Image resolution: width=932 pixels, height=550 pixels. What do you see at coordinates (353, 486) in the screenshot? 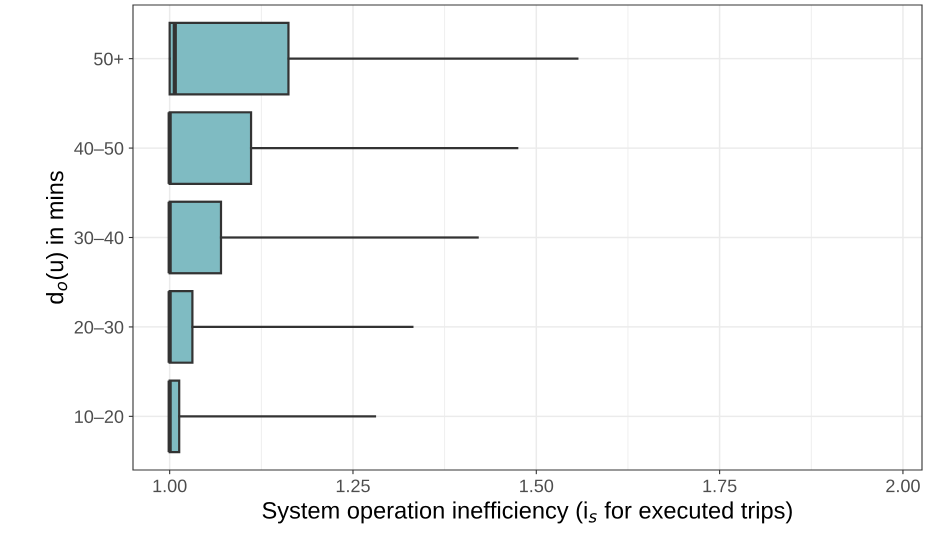
I see `x-tick-label: 1.25` at bounding box center [353, 486].